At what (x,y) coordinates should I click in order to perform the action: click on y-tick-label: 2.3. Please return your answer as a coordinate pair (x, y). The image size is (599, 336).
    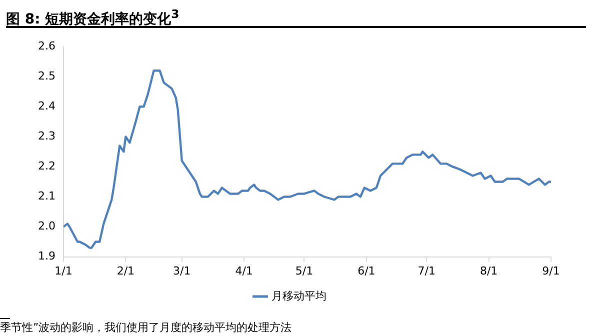
    Looking at the image, I should click on (47, 136).